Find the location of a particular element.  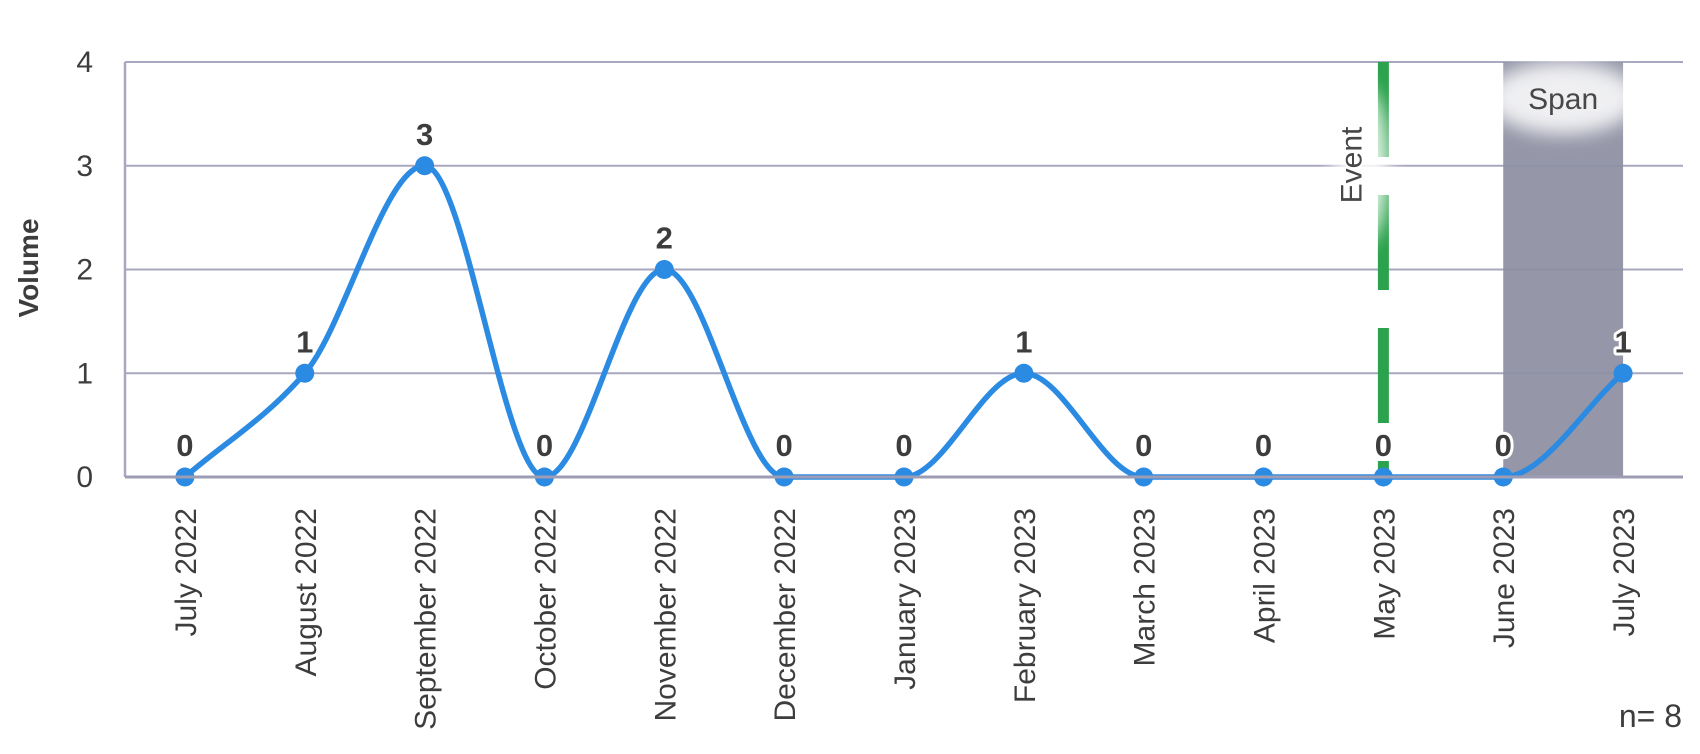

span-label: Span is located at coordinates (1563, 99).